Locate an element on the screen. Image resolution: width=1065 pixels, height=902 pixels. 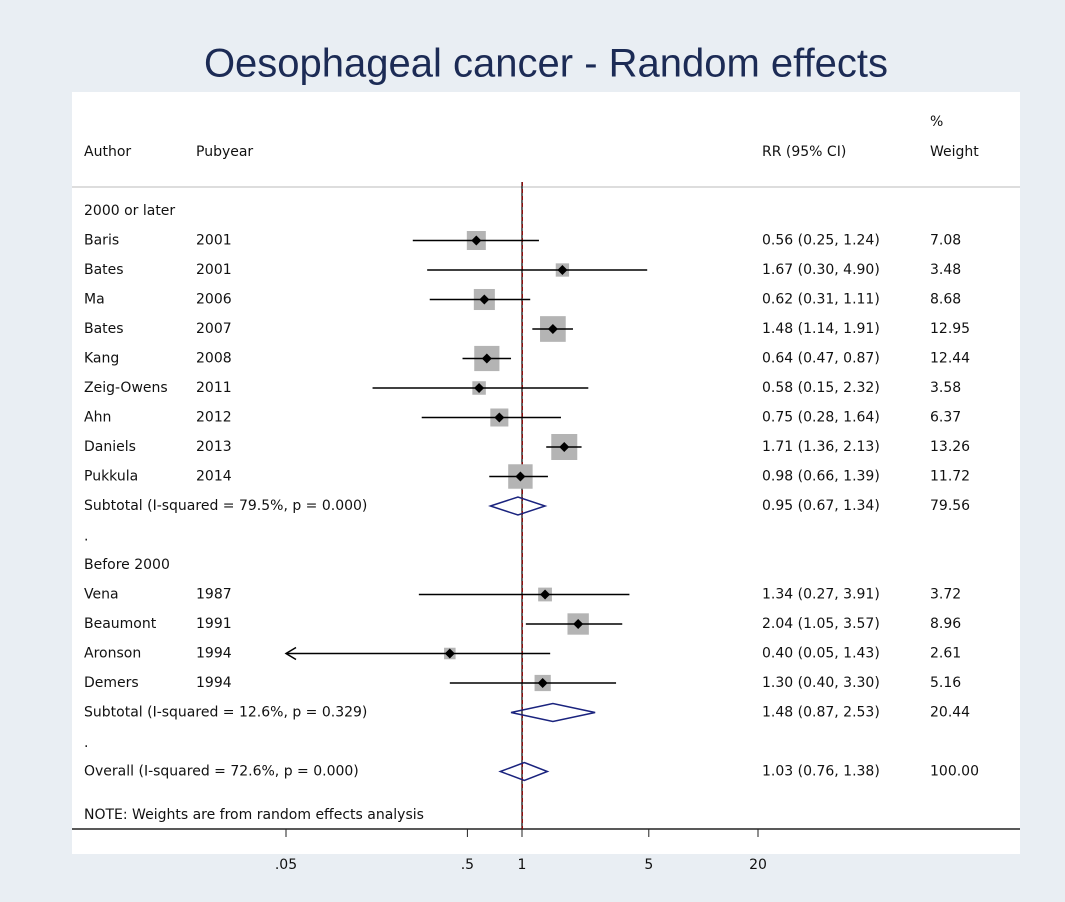
weight-label: 8.96 is located at coordinates (945, 624).